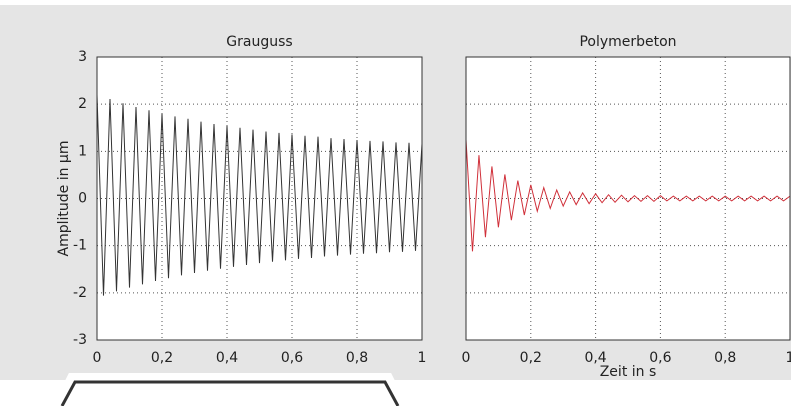 The height and width of the screenshot is (406, 791). What do you see at coordinates (80, 340) in the screenshot?
I see `y-tick-label: -3` at bounding box center [80, 340].